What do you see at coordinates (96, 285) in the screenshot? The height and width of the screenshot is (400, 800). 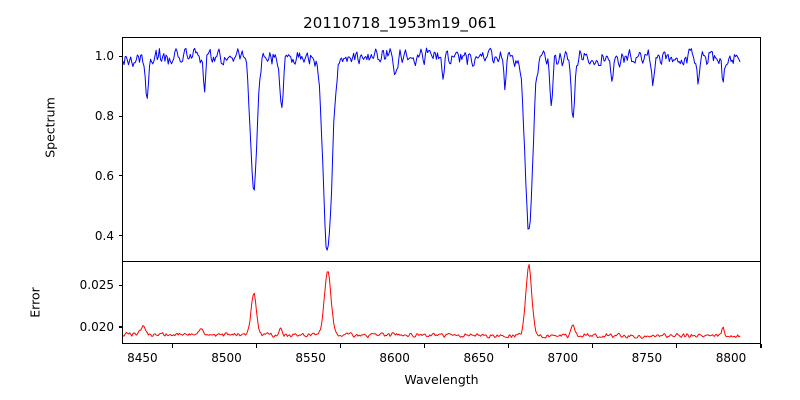 I see `error-ytick-label: 0.025` at bounding box center [96, 285].